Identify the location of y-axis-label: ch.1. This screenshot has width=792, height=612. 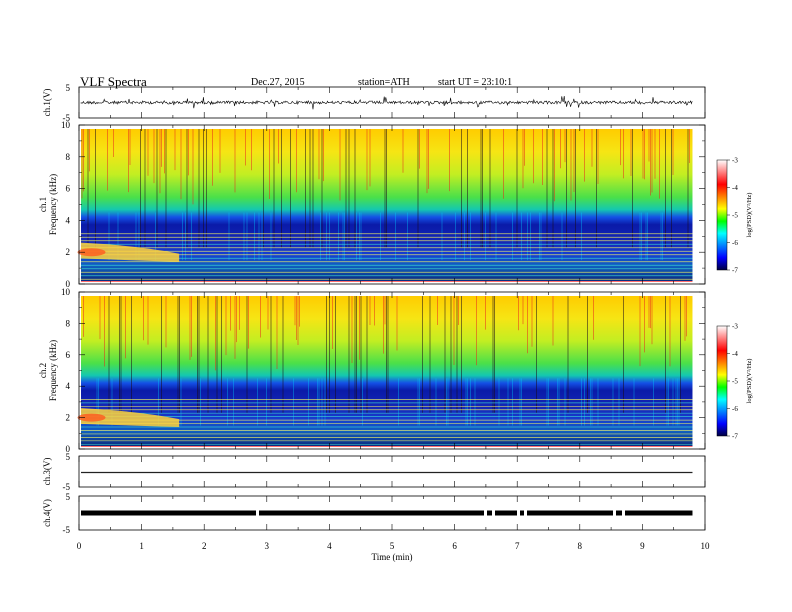
(43, 204).